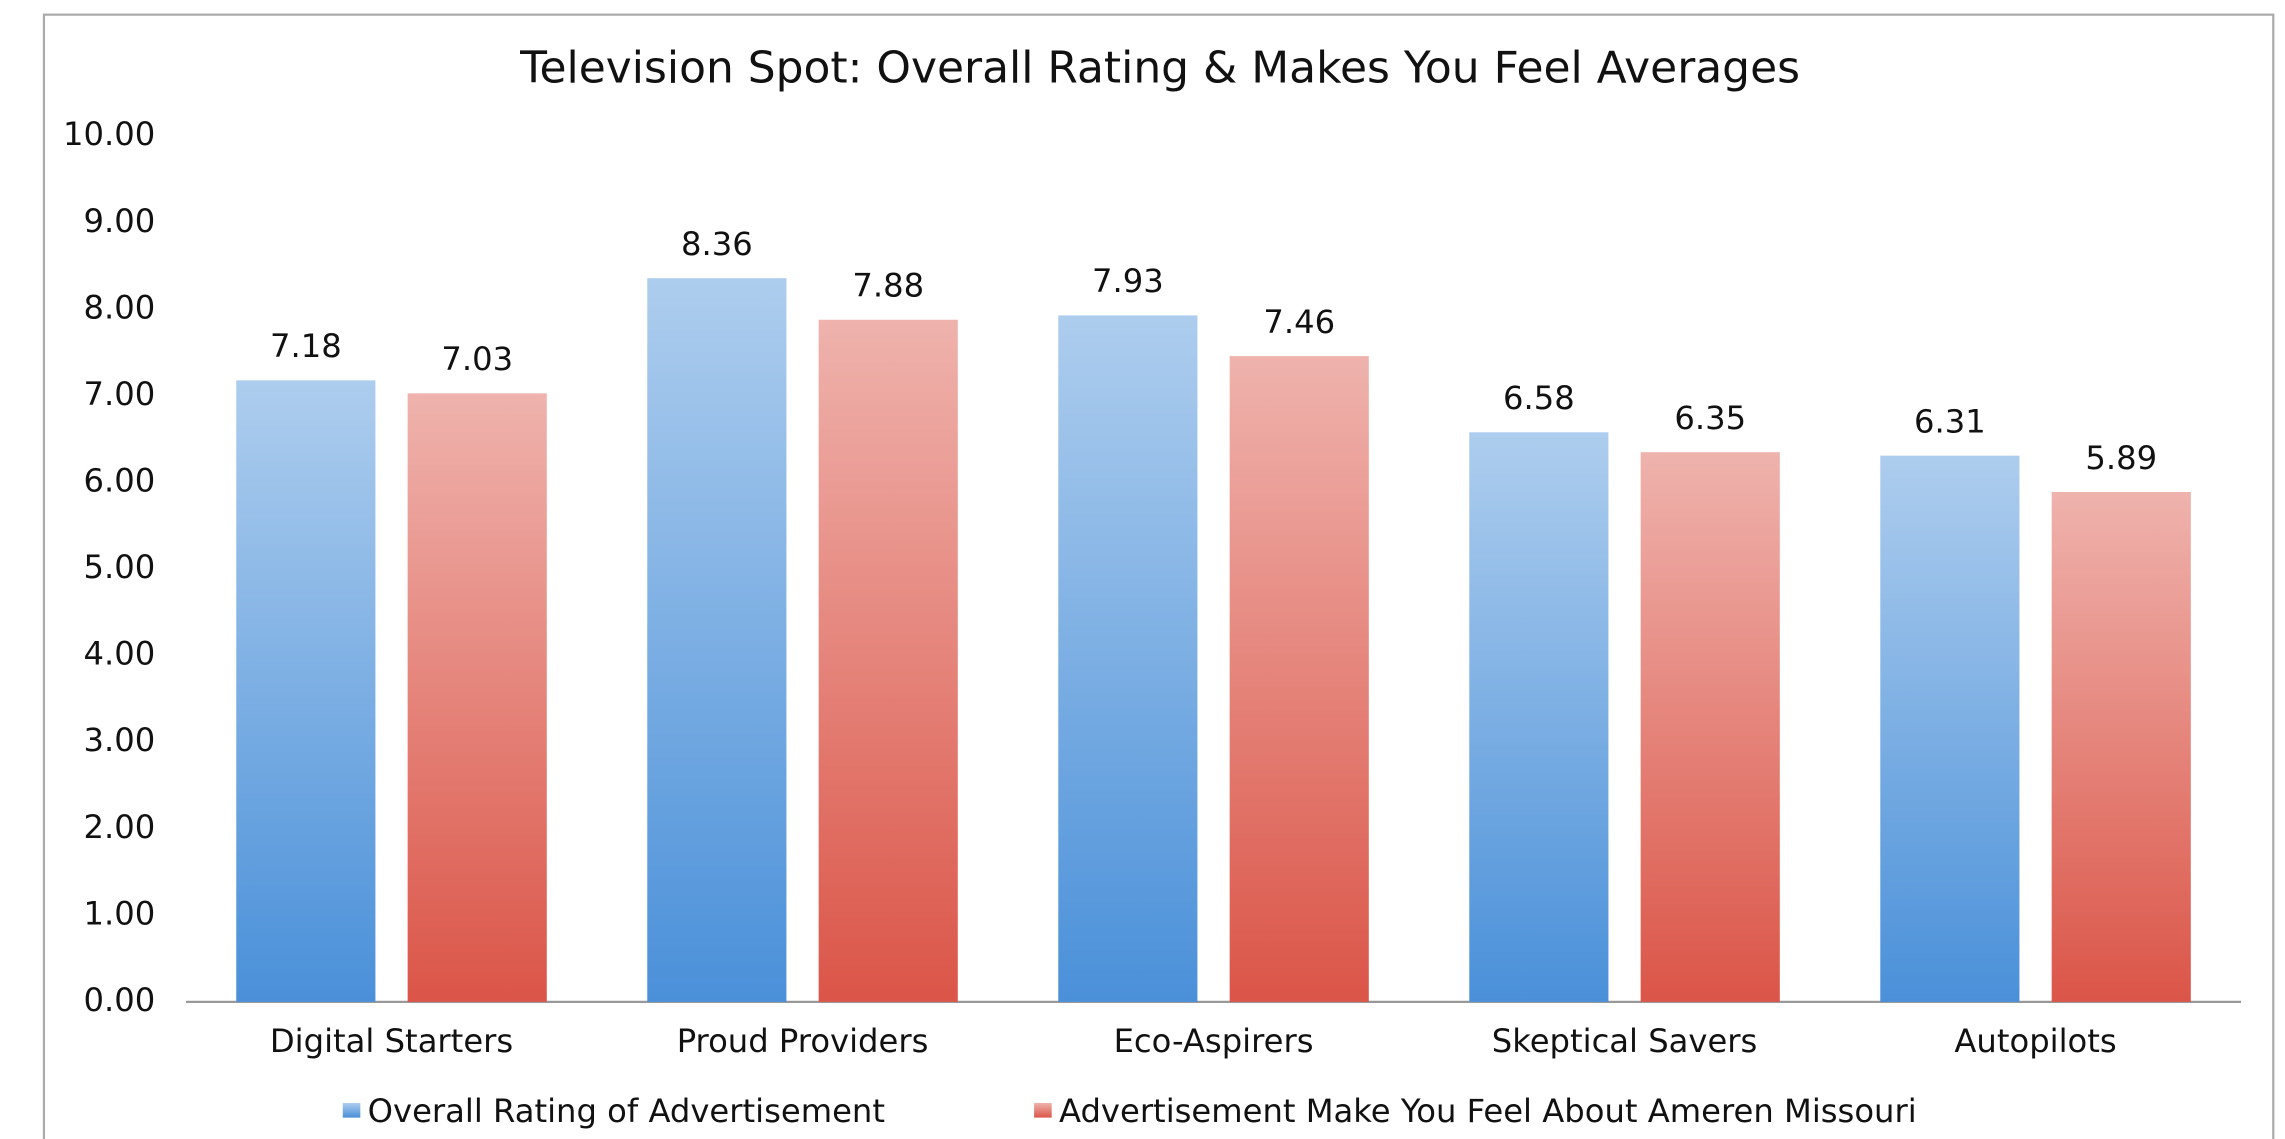  I want to click on y-tick-label: 5.00, so click(120, 567).